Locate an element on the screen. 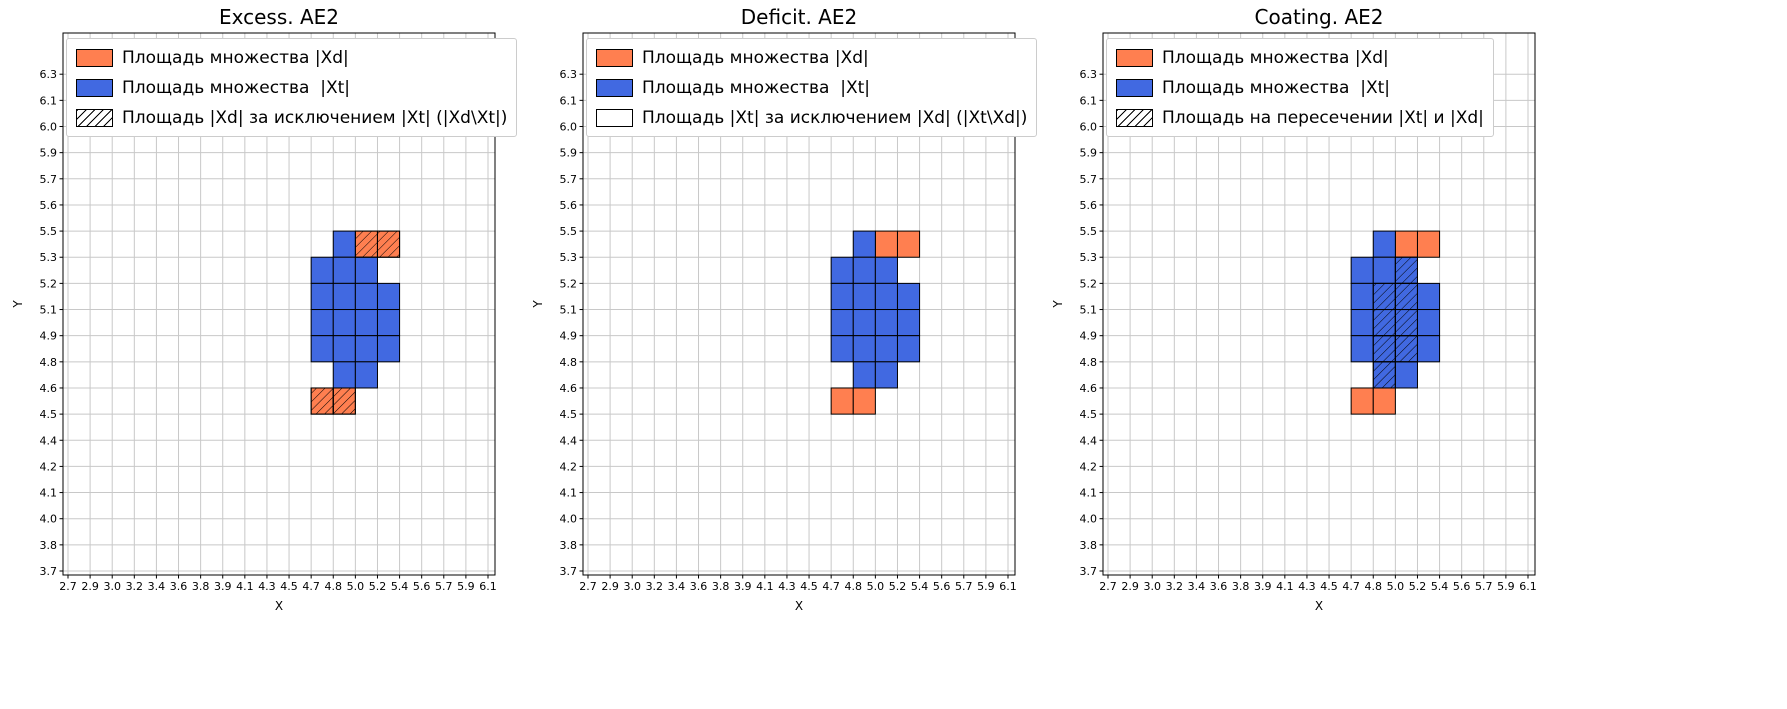 The image size is (1787, 709). y-tick-label: 5.7 is located at coordinates (49, 179).